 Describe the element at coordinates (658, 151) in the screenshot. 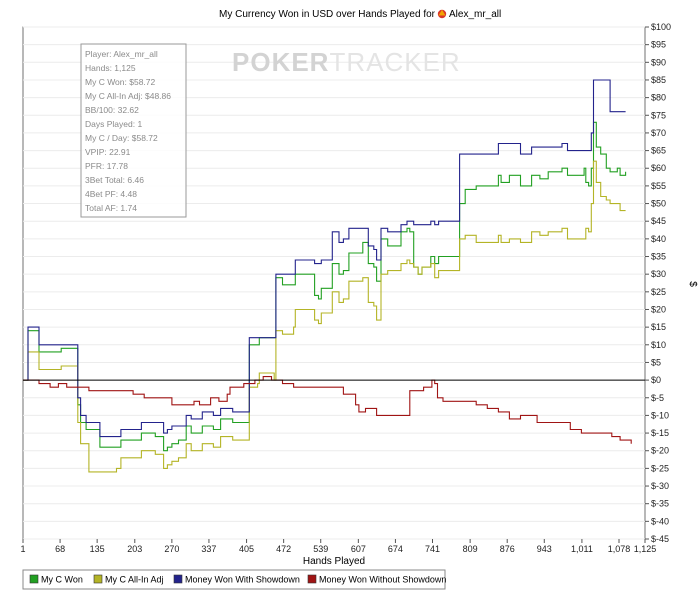

I see `y-tick-label: $65` at that location.